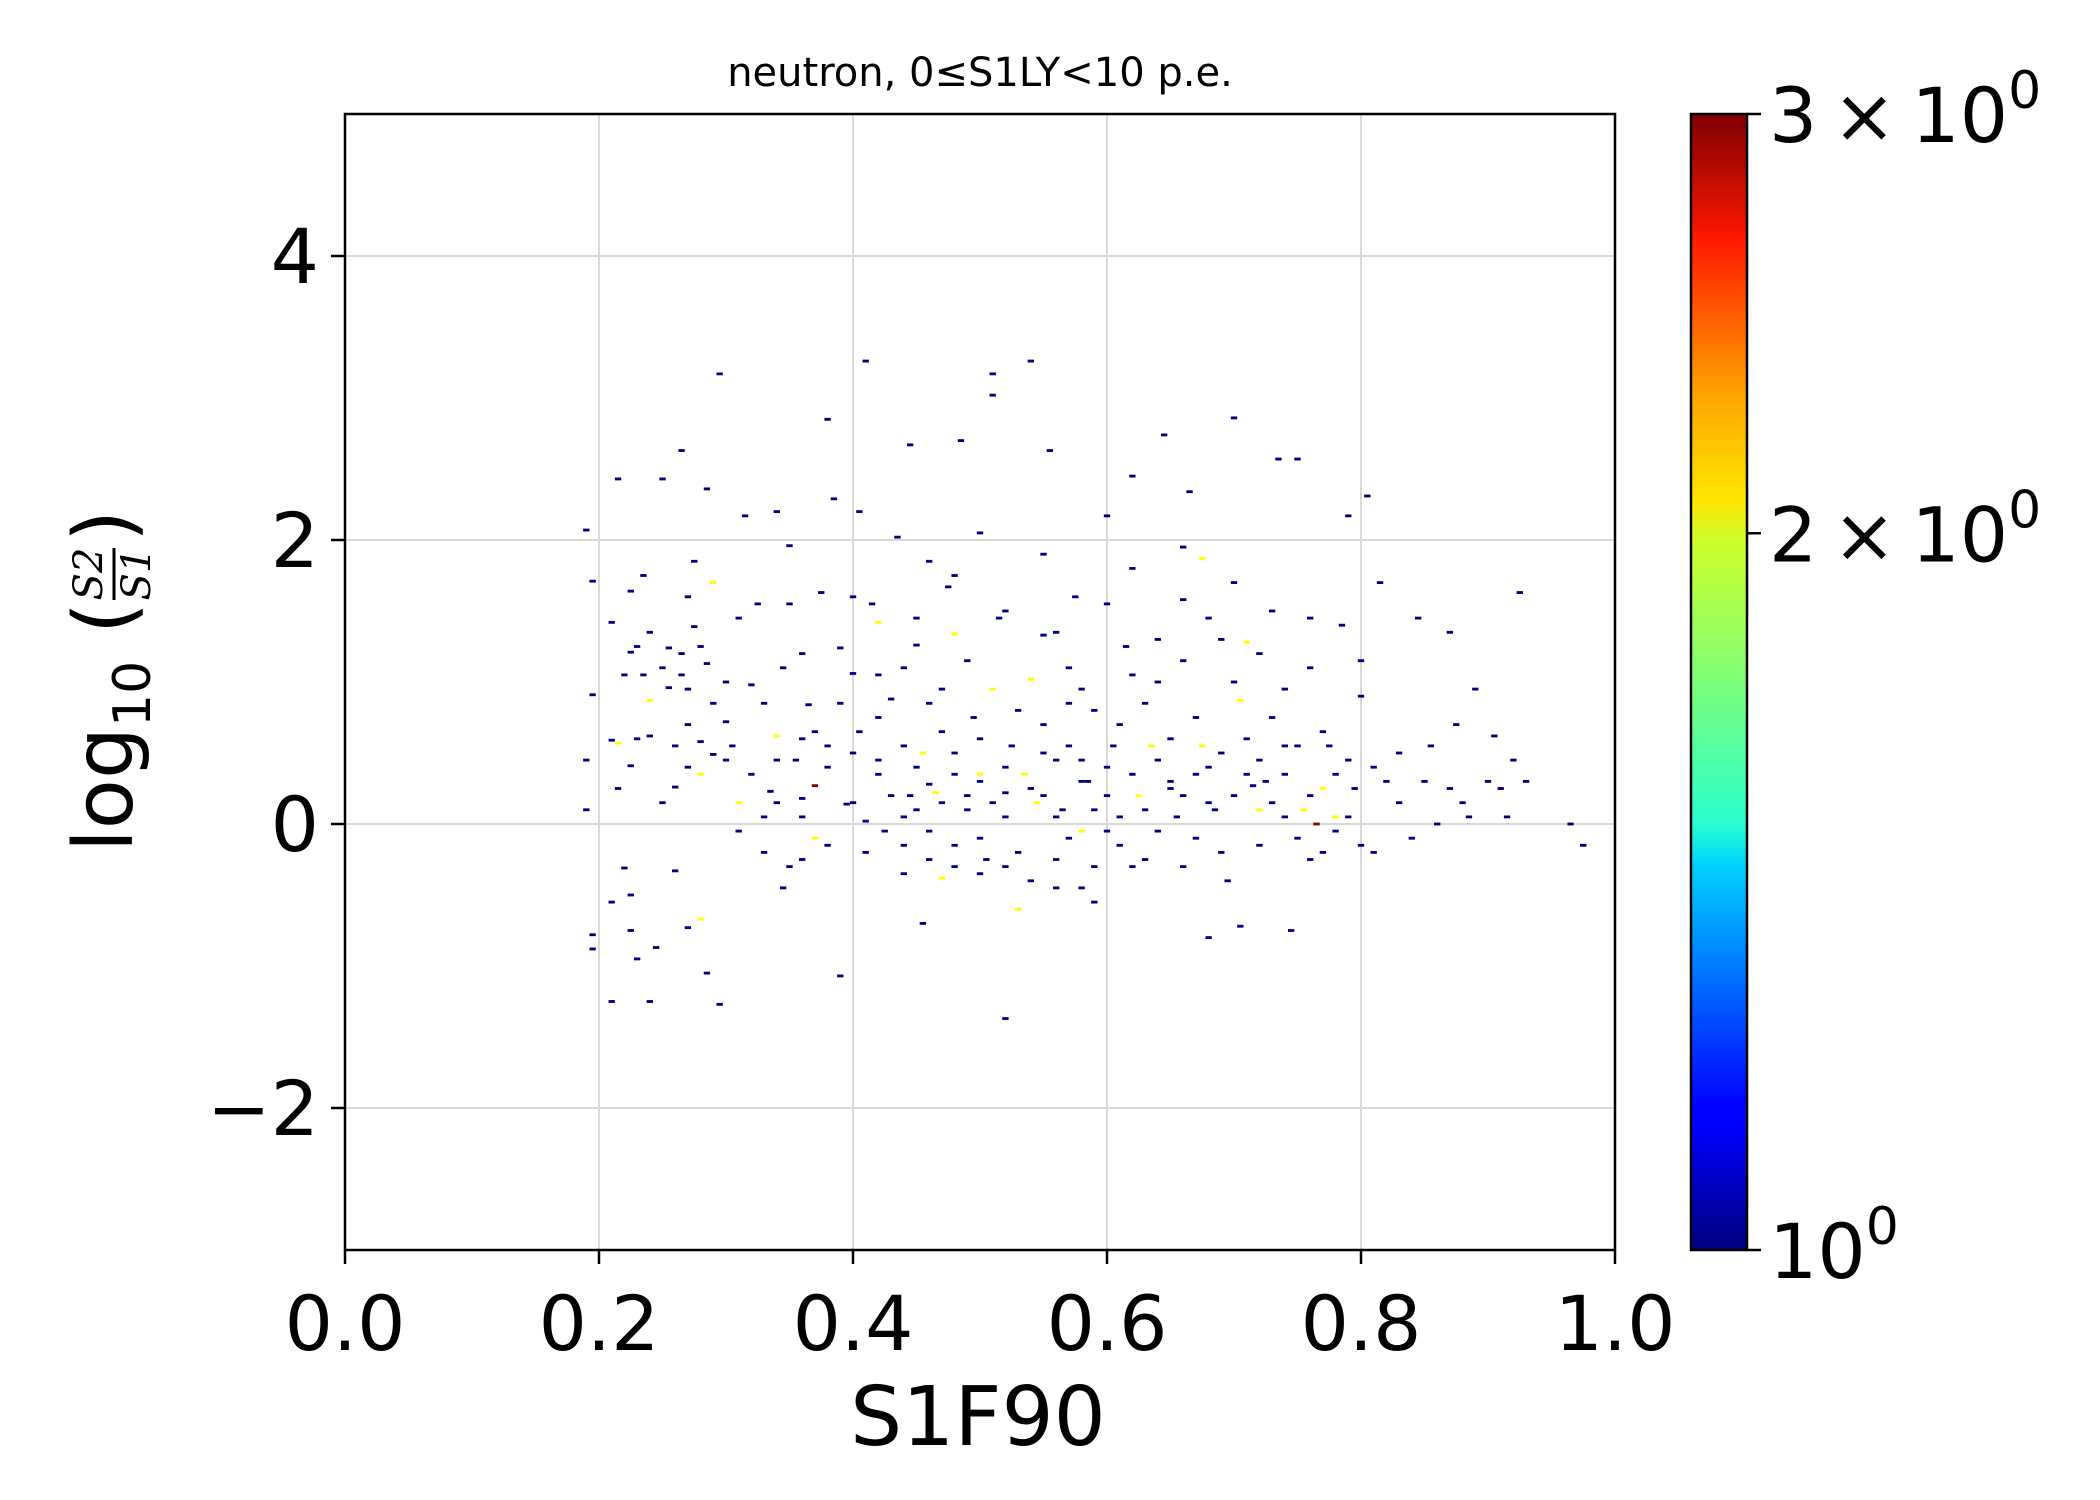 The width and height of the screenshot is (2100, 1500). I want to click on x-tick-label-1: 0.2, so click(599, 1323).